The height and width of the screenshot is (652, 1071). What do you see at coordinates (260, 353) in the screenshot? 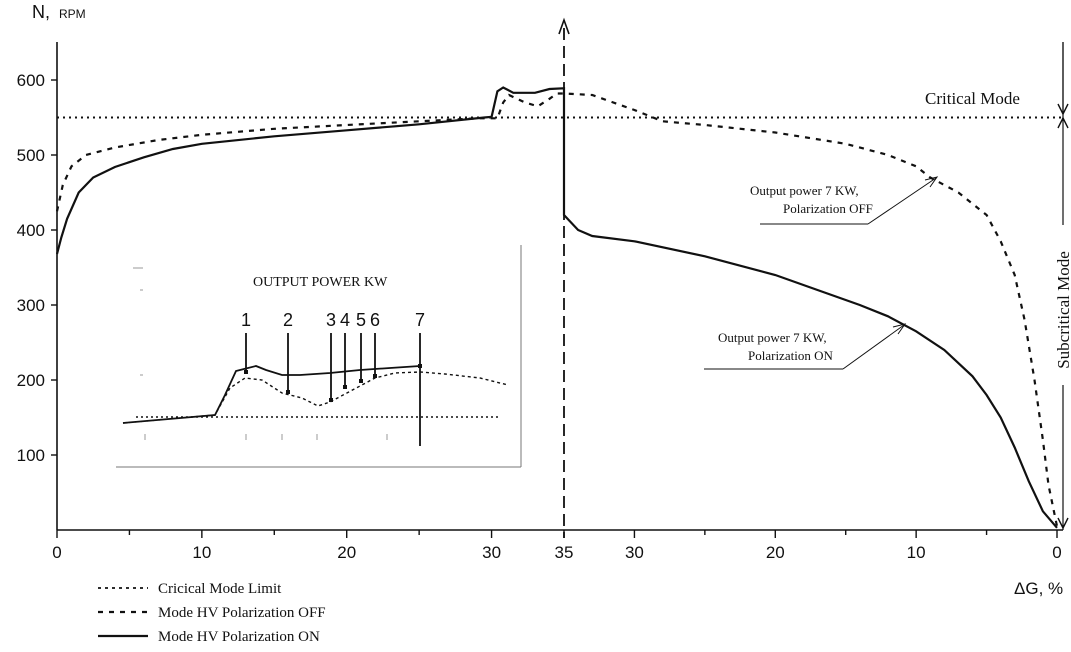
I see `inset-axis-marks` at bounding box center [260, 353].